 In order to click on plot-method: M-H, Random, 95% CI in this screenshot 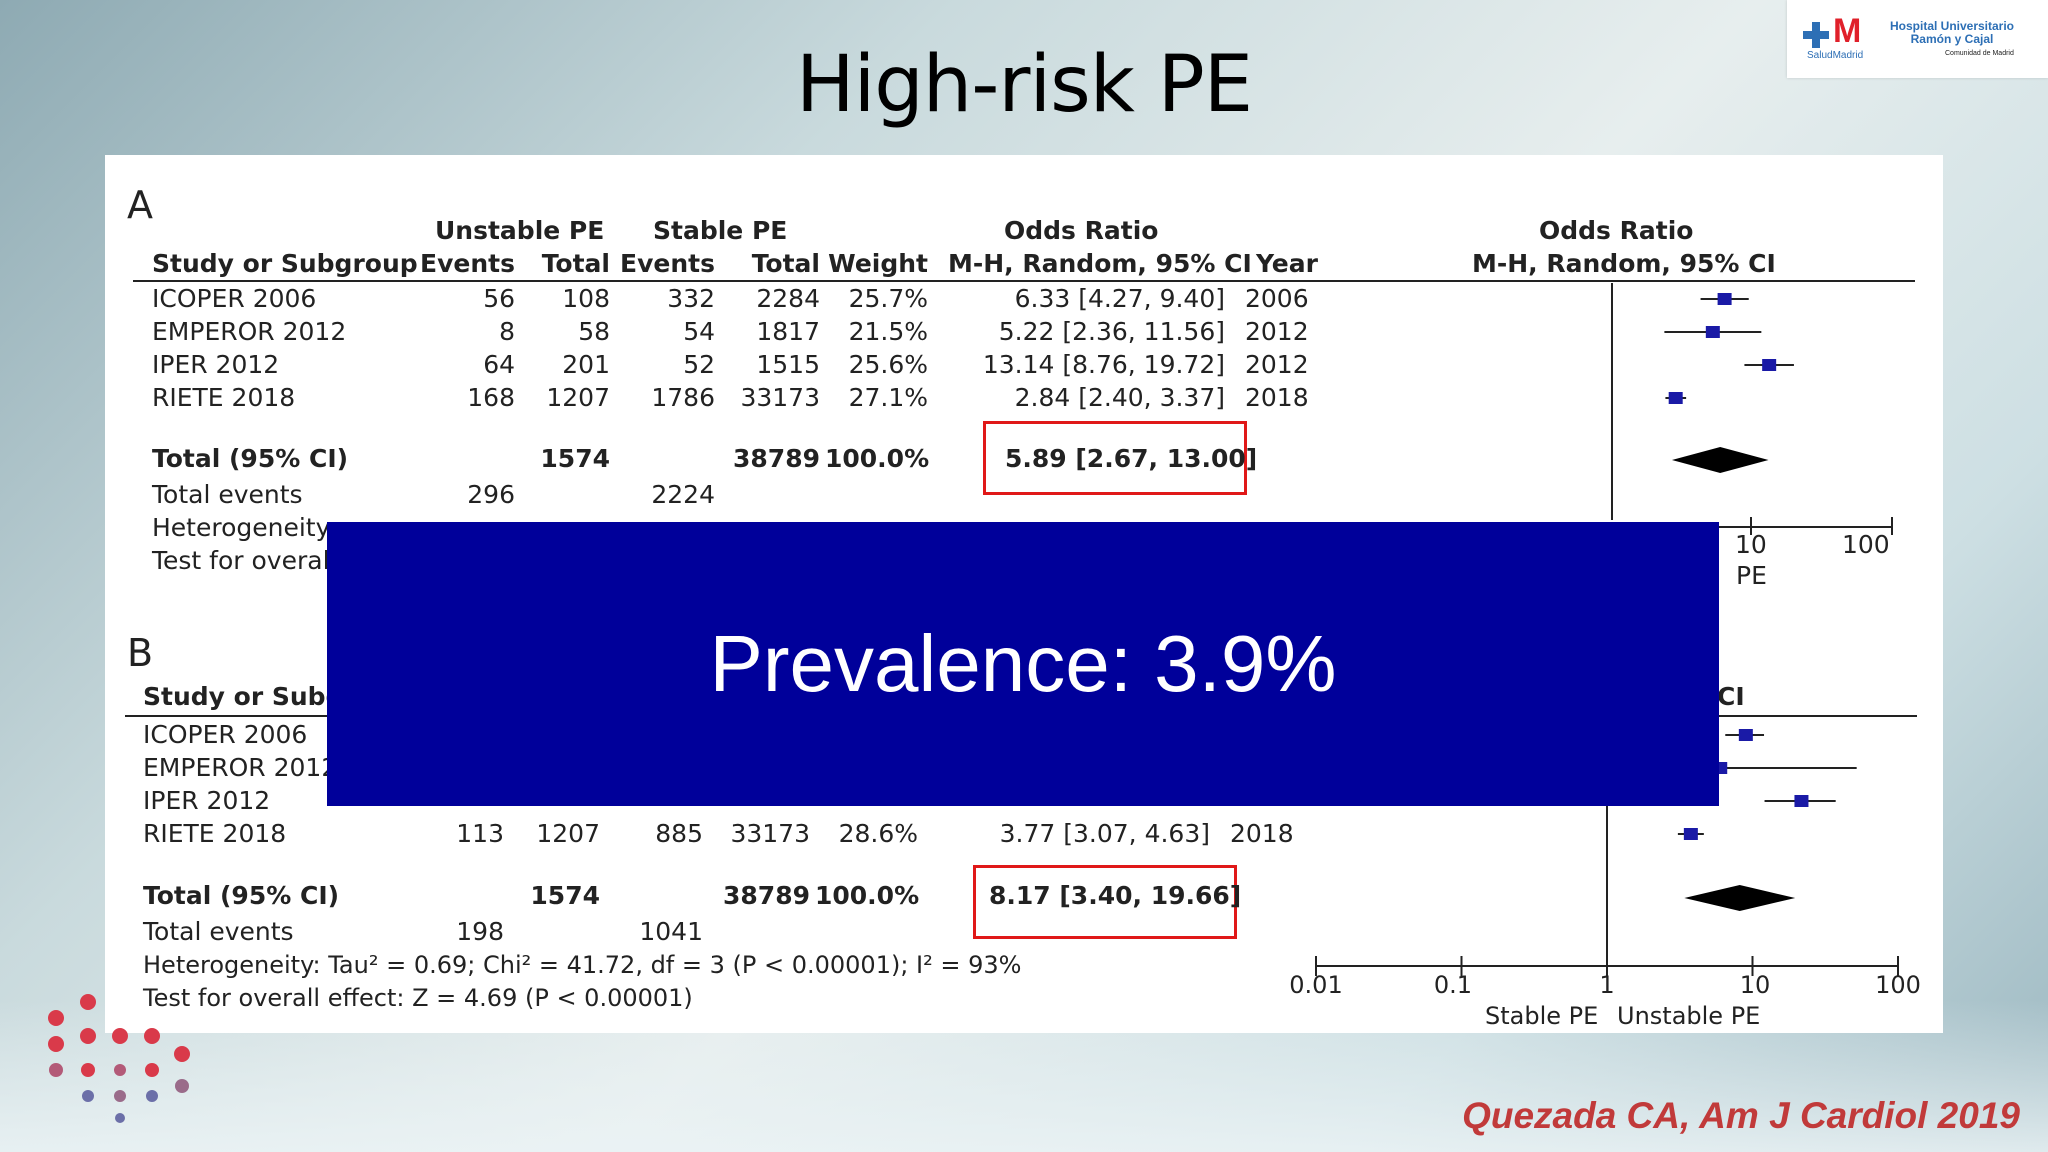, I will do `click(1624, 263)`.